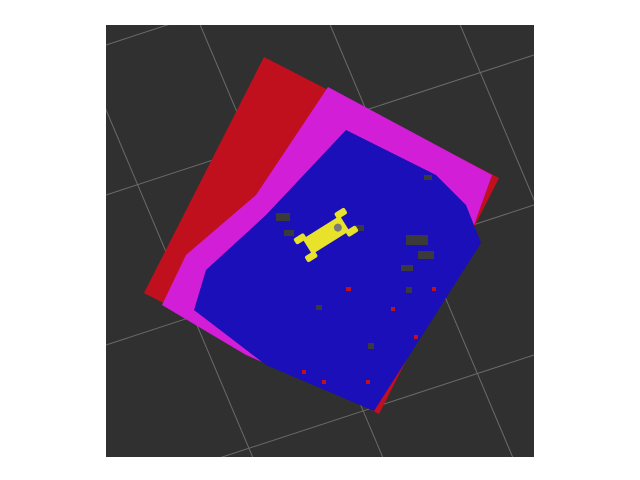 The width and height of the screenshot is (640, 480). Describe the element at coordinates (369, 335) in the screenshot. I see `costmap-lethal-specks` at that location.